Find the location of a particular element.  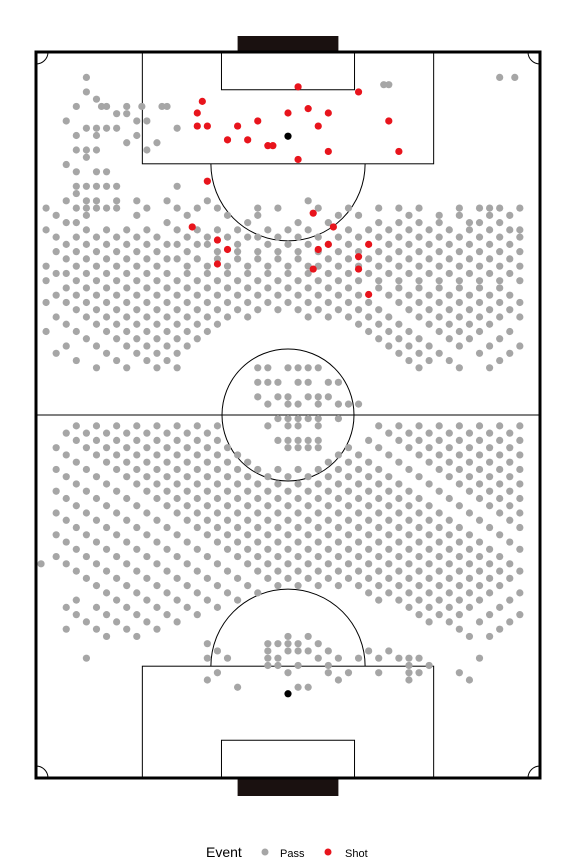

bottom-goal is located at coordinates (288, 787).